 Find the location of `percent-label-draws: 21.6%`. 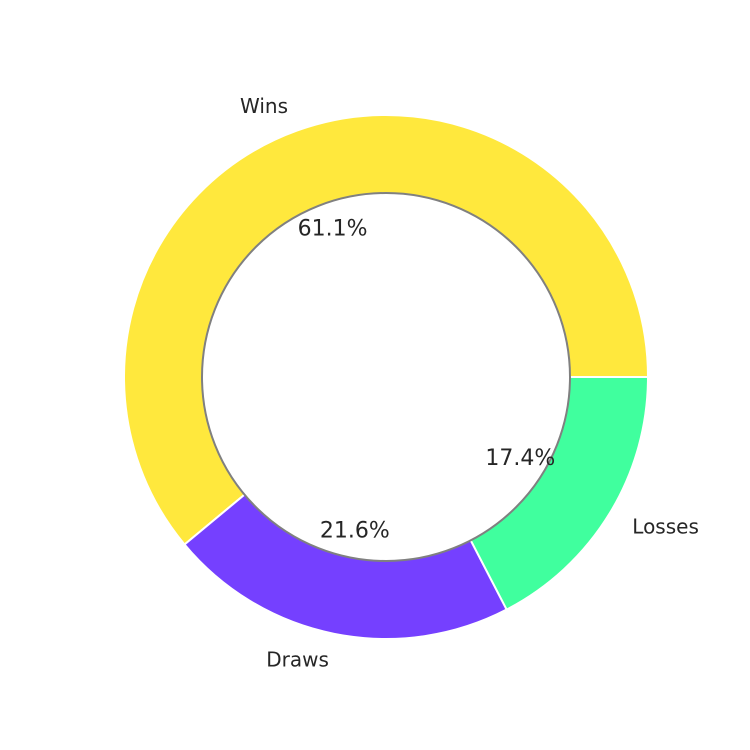

percent-label-draws: 21.6% is located at coordinates (355, 531).